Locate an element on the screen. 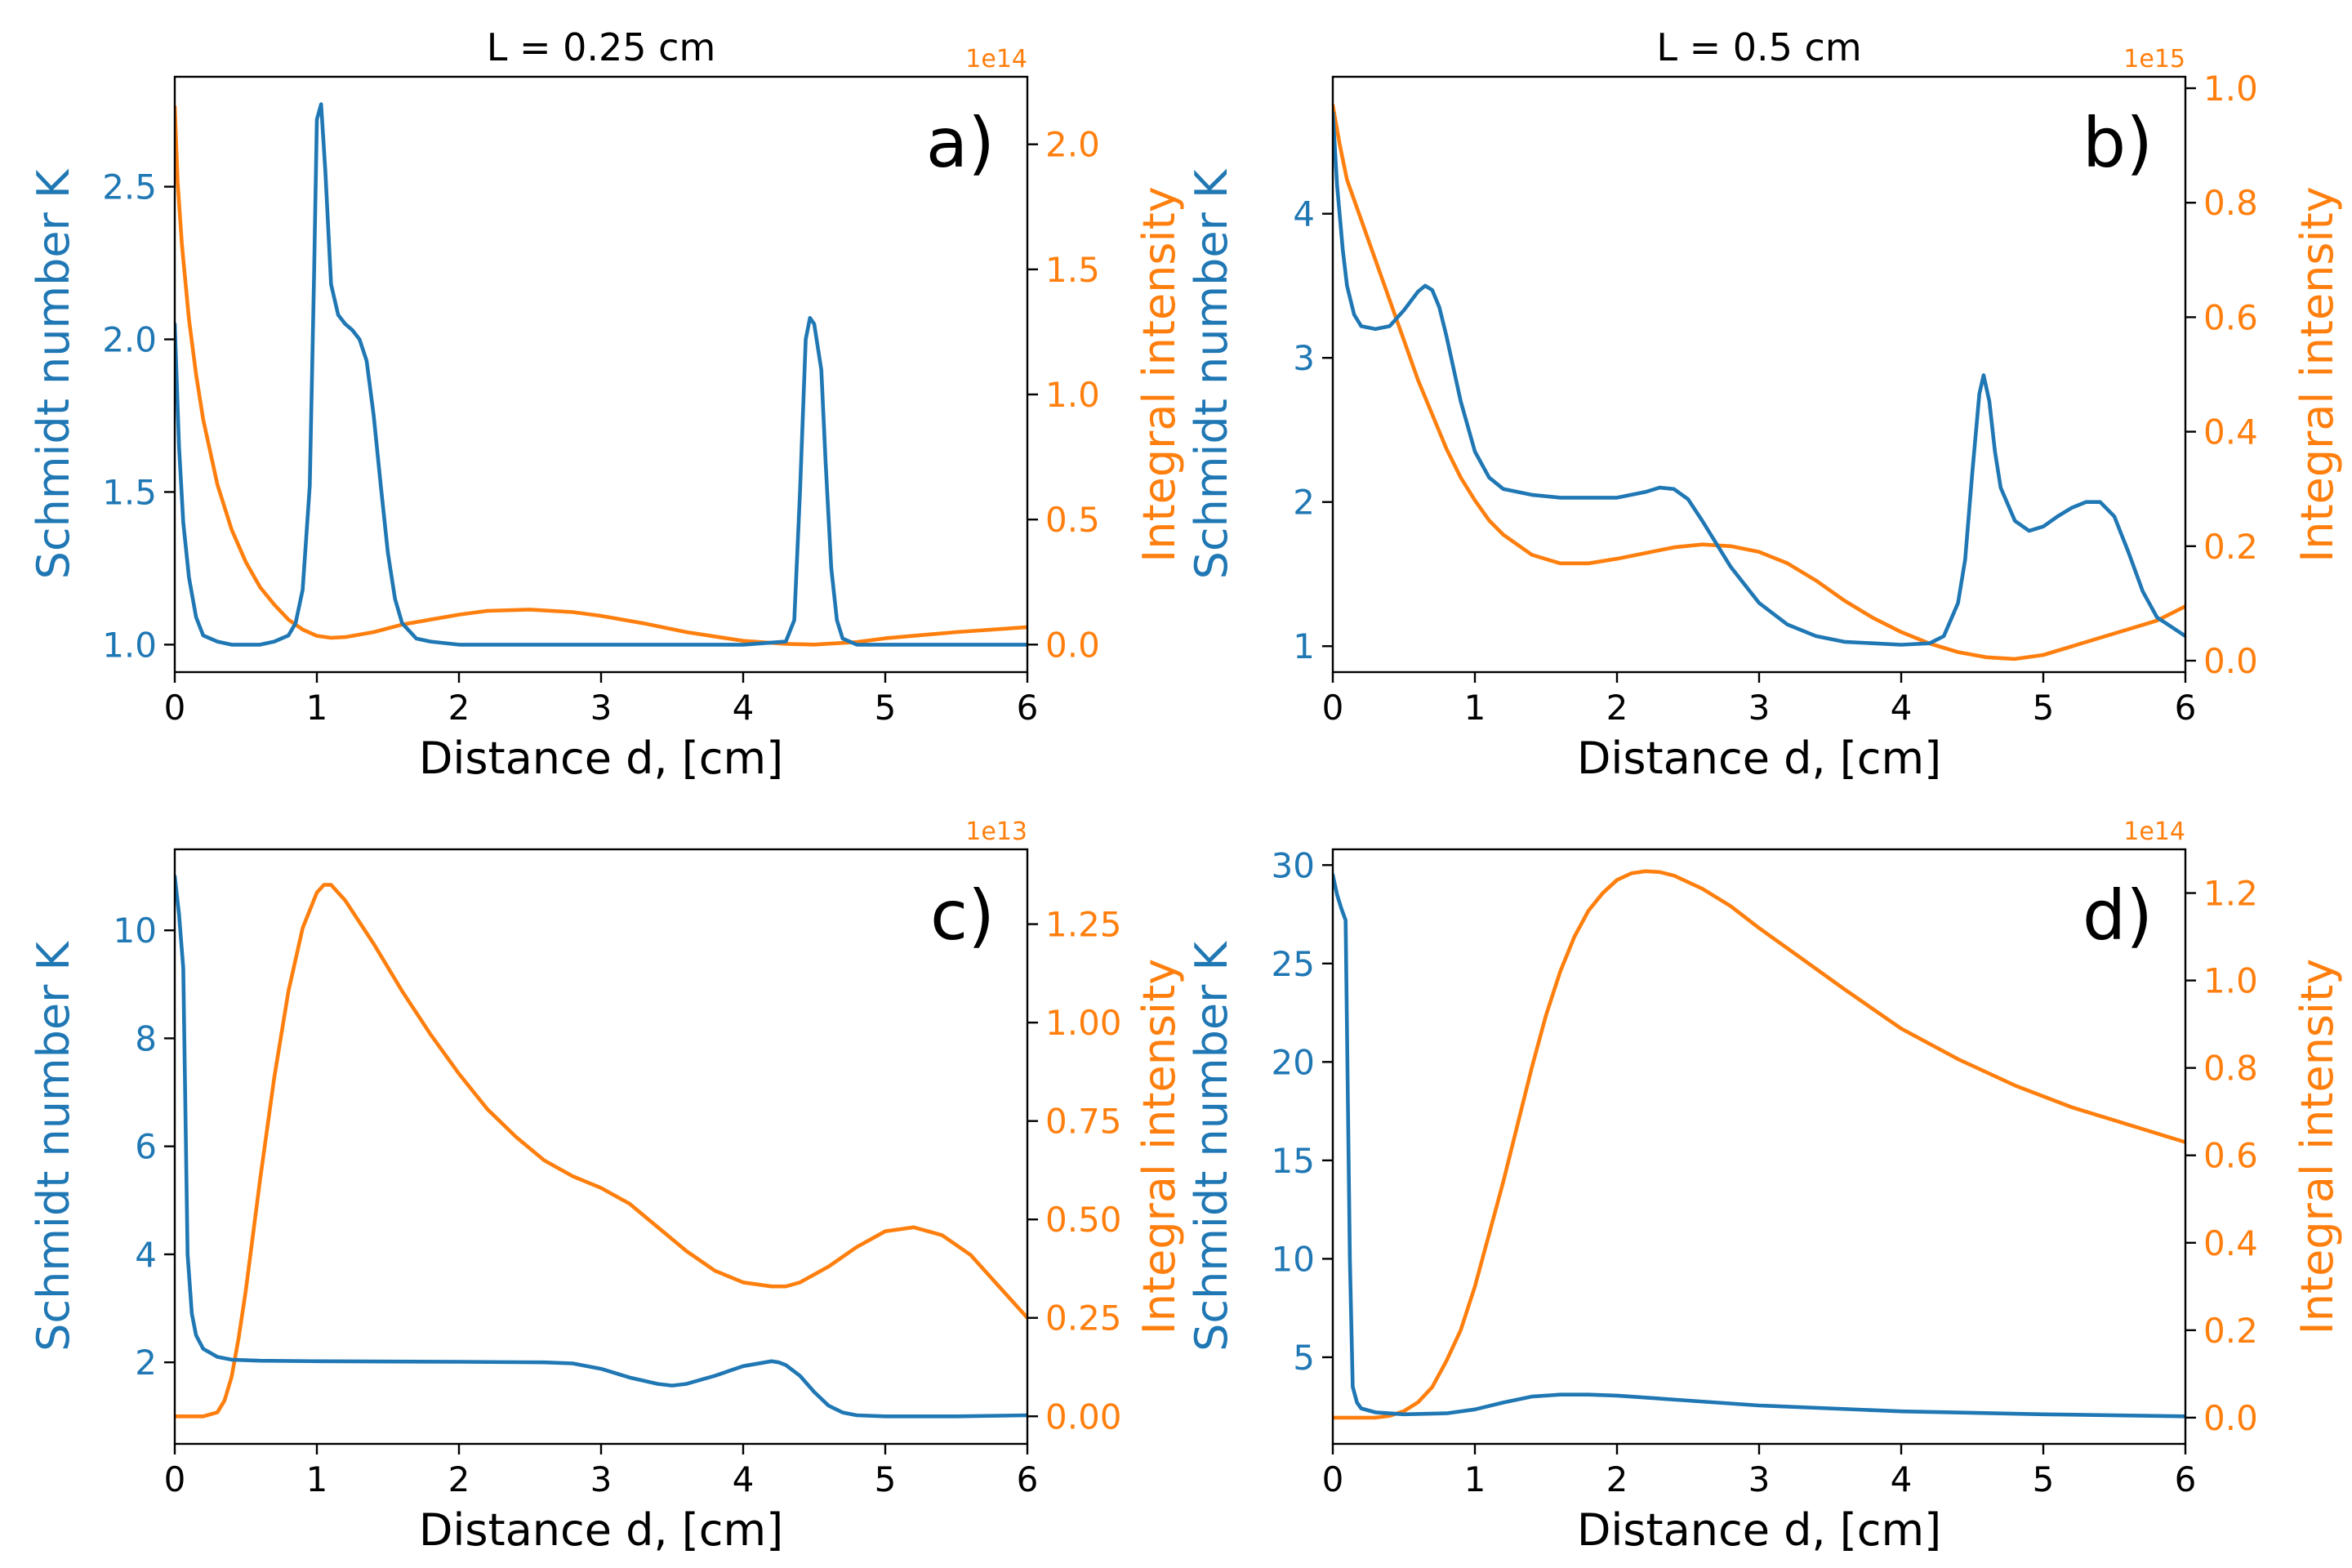 This screenshot has width=2352, height=1568. y-left-tick-label: 20 is located at coordinates (1293, 1062).